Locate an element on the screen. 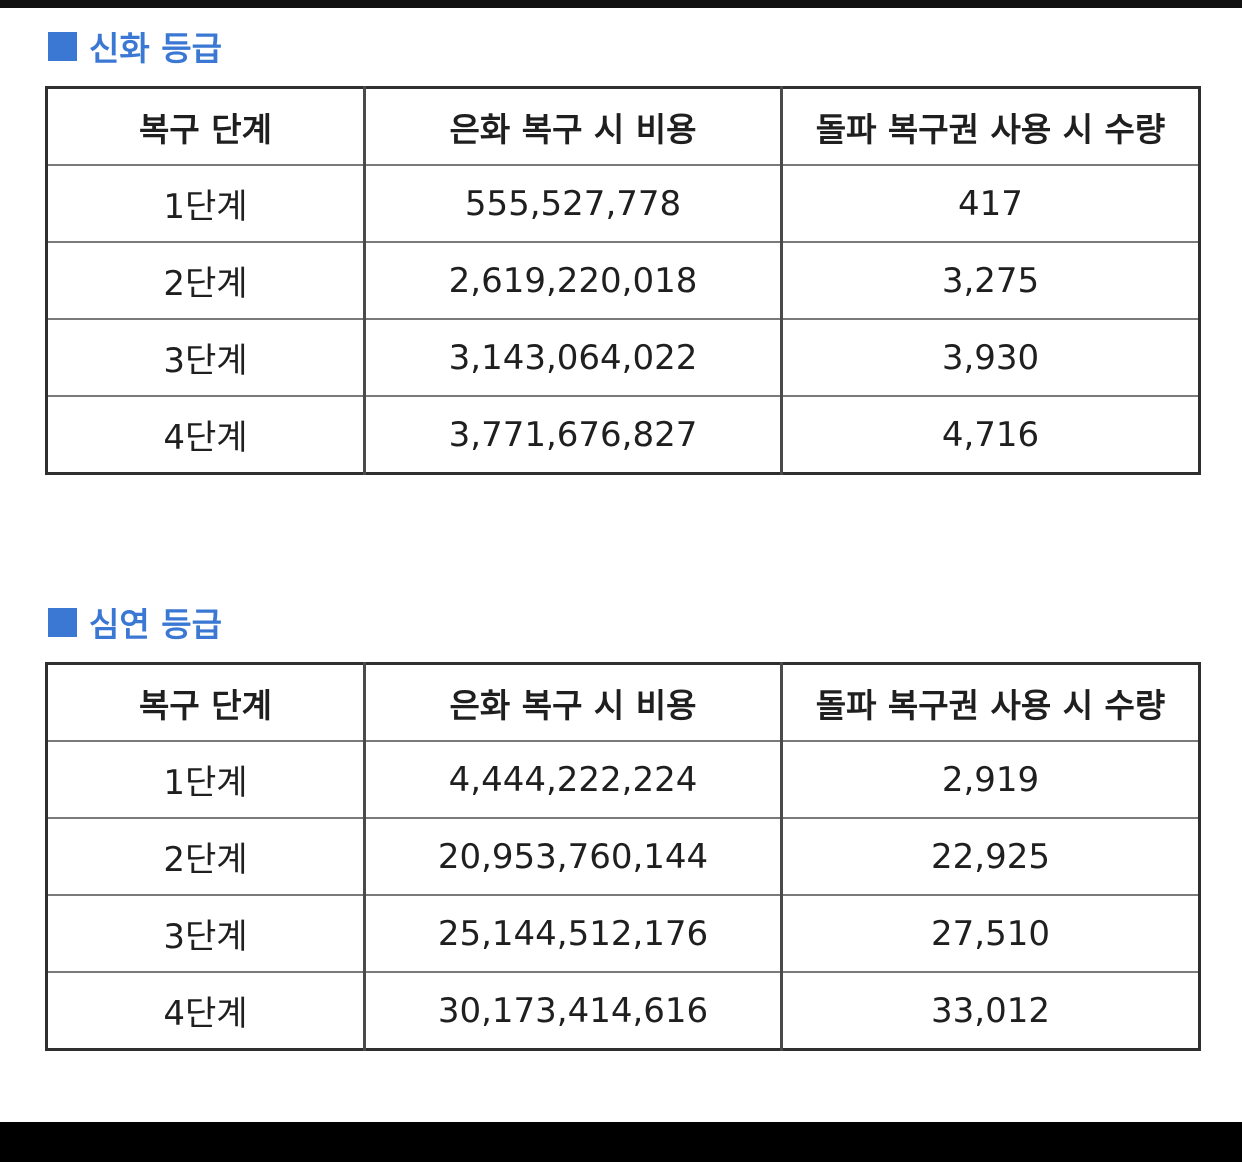 The height and width of the screenshot is (1162, 1242). silver-cost-cell: 4,444,222,224 is located at coordinates (573, 779).